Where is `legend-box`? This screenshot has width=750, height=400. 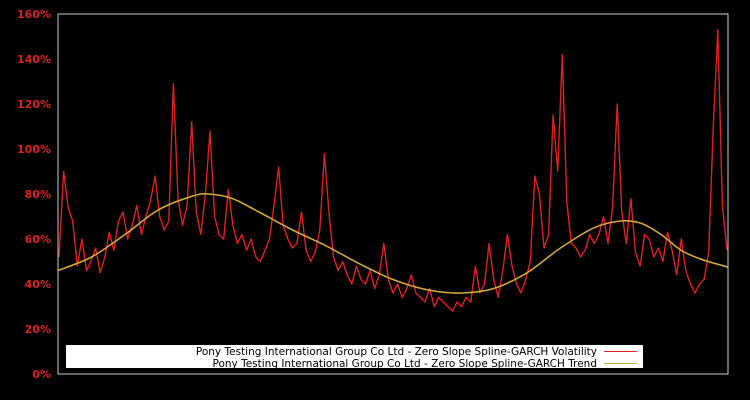
legend-box is located at coordinates (354, 356).